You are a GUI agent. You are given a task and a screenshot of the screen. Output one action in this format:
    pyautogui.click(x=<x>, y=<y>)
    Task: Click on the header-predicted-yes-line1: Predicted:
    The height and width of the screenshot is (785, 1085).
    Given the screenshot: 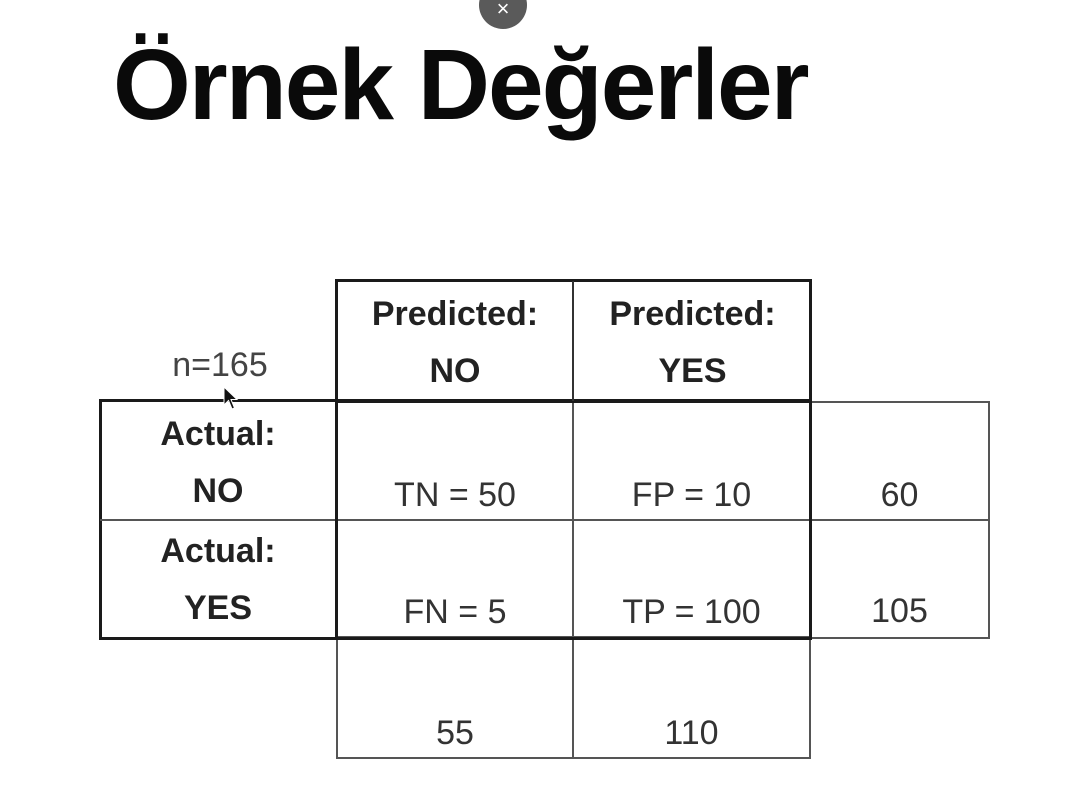 What is the action you would take?
    pyautogui.click(x=692, y=314)
    